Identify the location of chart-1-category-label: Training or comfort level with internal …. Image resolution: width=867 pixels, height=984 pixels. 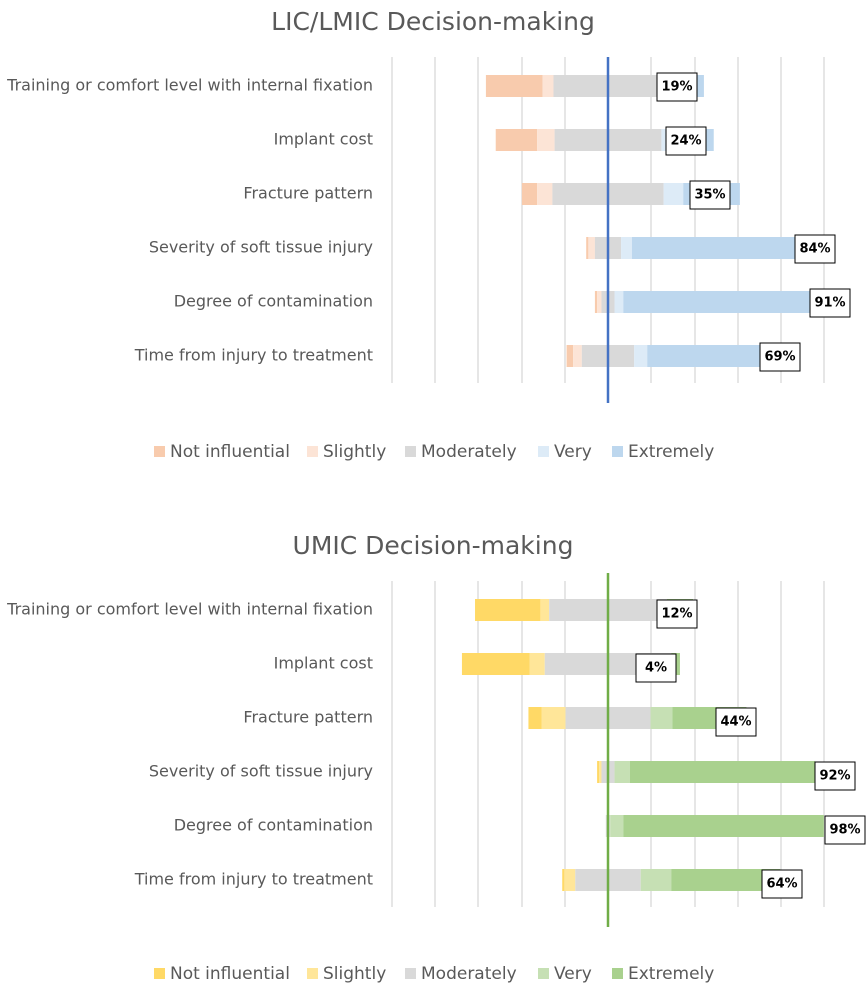
(189, 85).